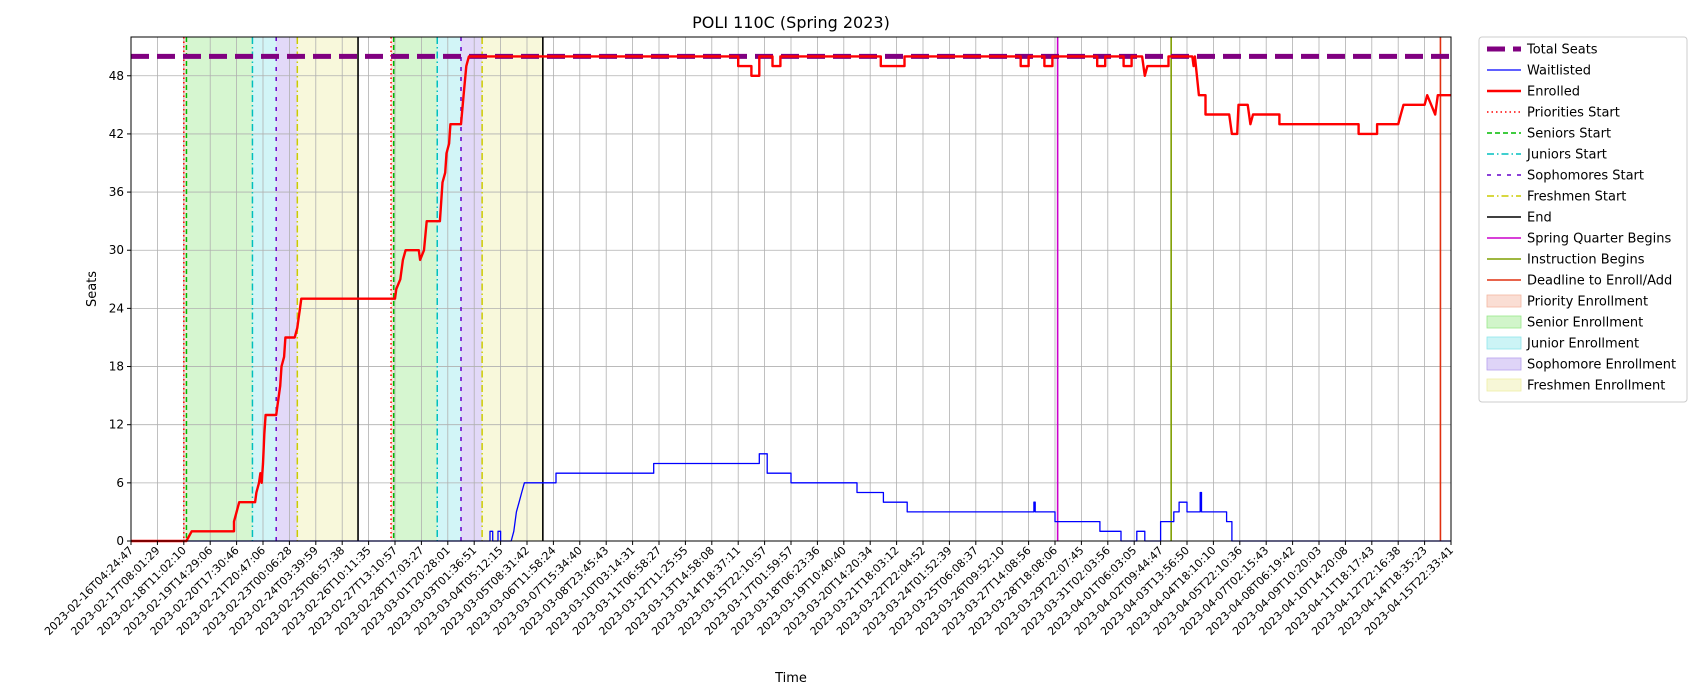 Image resolution: width=1700 pixels, height=700 pixels. Describe the element at coordinates (1599, 239) in the screenshot. I see `legend-label-9: Spring Quarter Begins` at that location.